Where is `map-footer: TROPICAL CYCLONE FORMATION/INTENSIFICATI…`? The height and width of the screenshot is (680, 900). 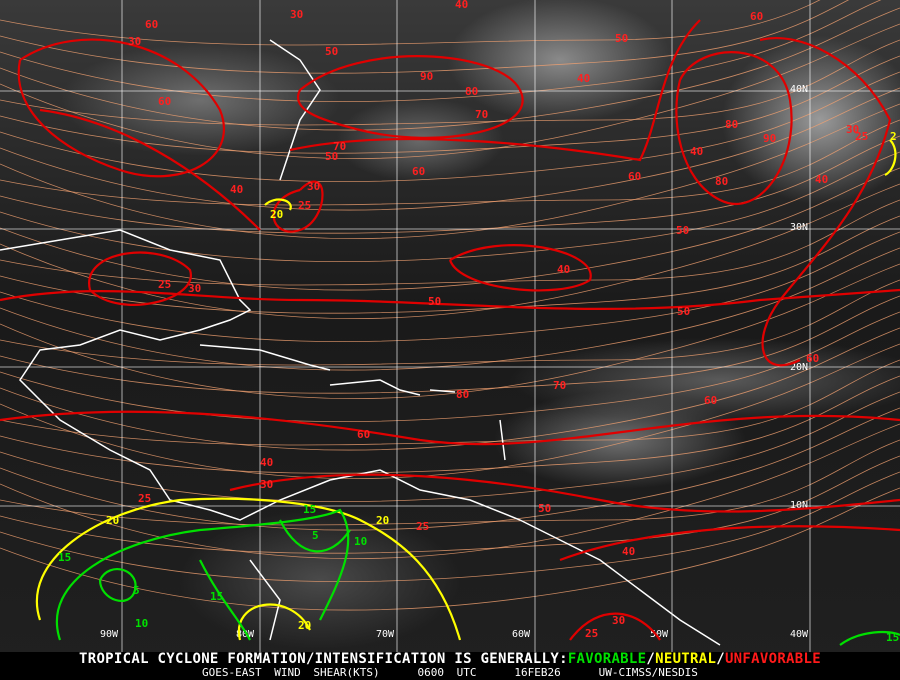 map-footer: TROPICAL CYCLONE FORMATION/INTENSIFICATI… is located at coordinates (450, 666).